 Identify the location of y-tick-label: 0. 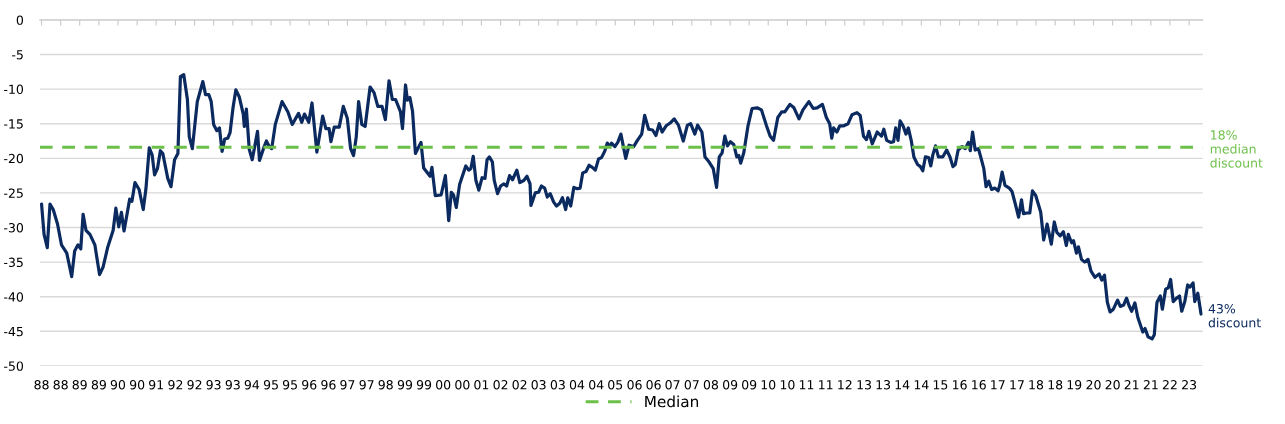
(20, 20).